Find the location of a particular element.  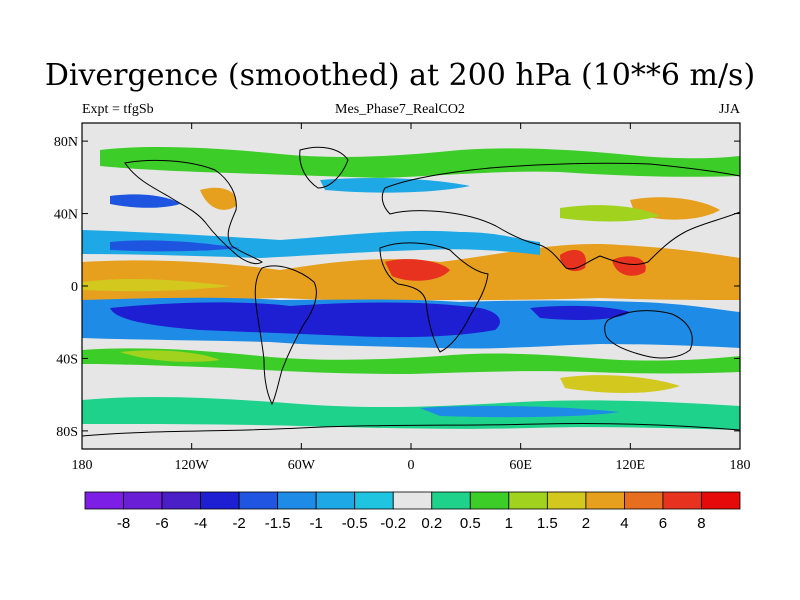

field-antarctic-blue is located at coordinates (520, 411).